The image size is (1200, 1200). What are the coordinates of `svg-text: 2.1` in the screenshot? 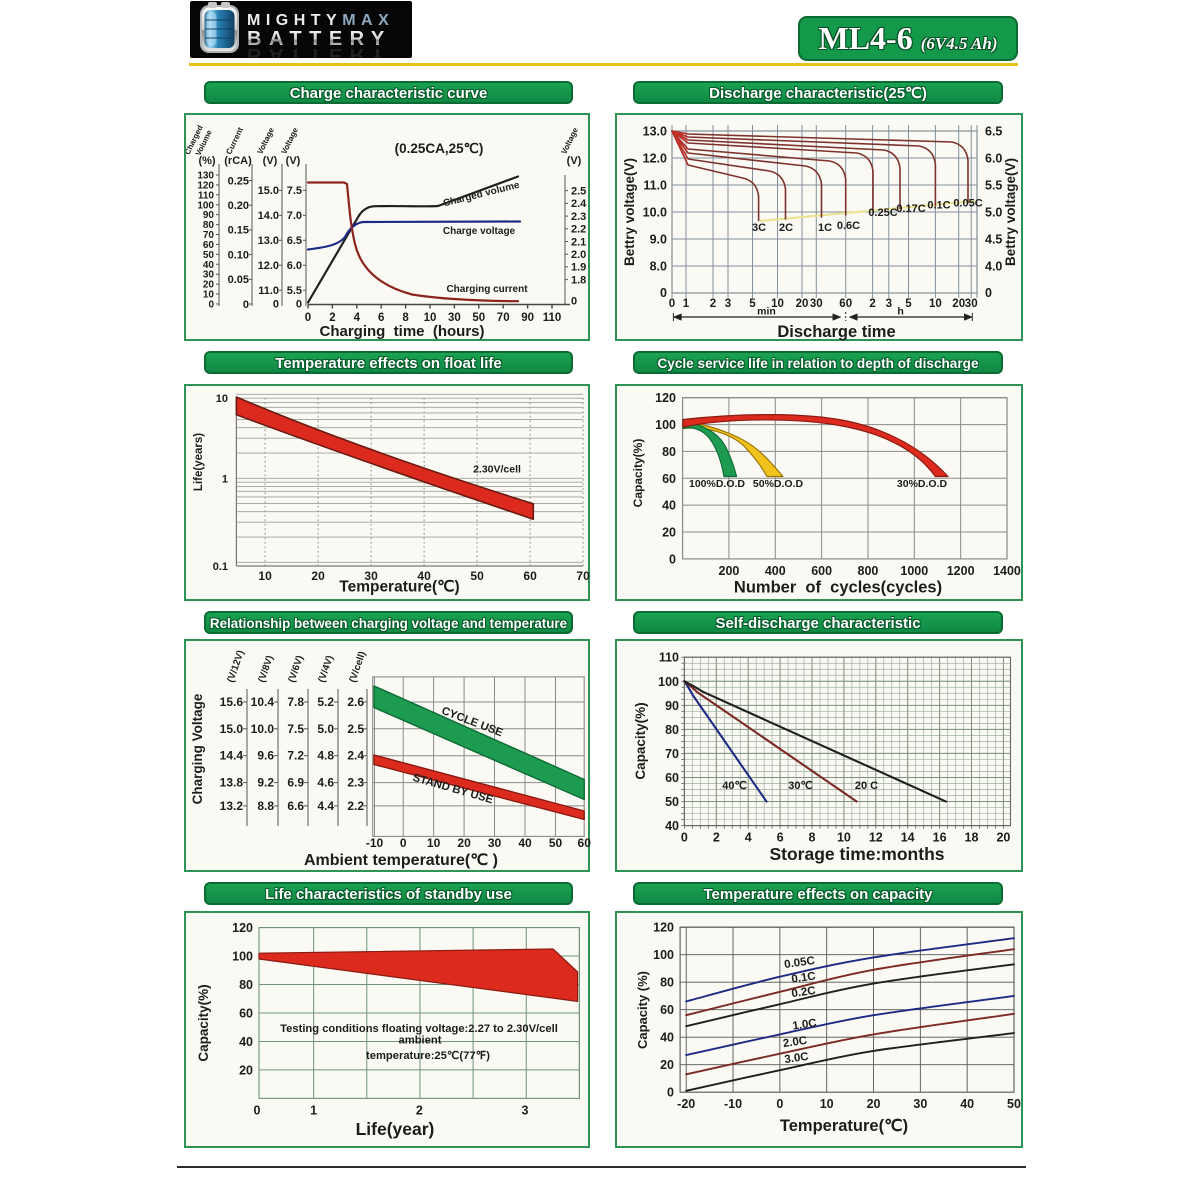 It's located at (578, 242).